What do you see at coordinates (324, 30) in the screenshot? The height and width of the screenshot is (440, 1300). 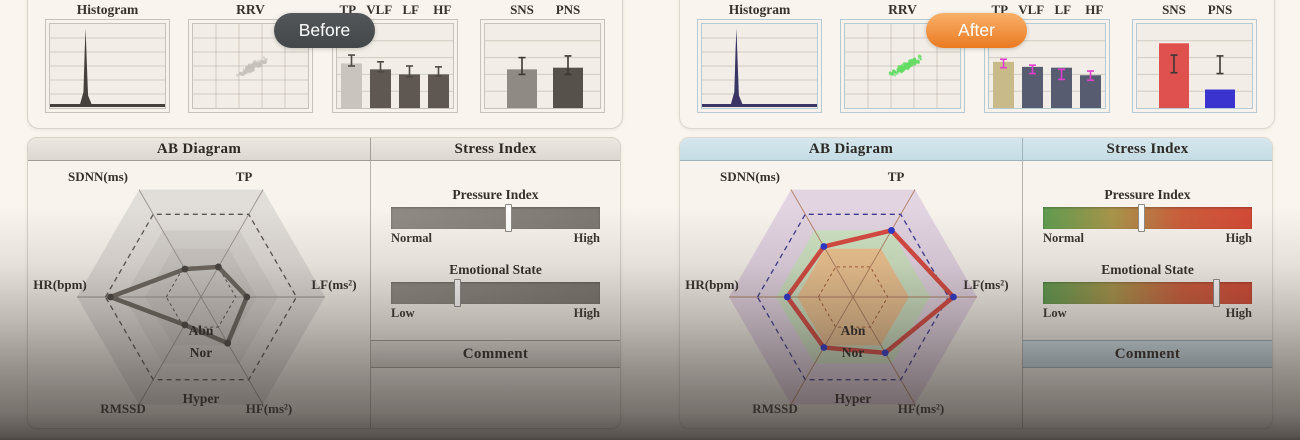 I see `state-badge: Before` at bounding box center [324, 30].